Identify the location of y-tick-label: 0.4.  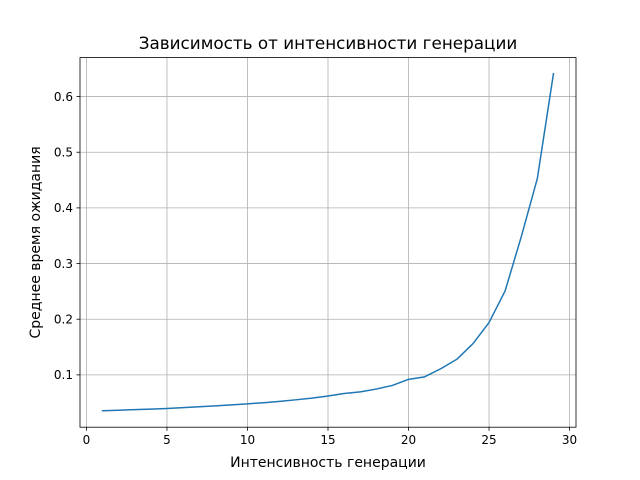
(63, 208).